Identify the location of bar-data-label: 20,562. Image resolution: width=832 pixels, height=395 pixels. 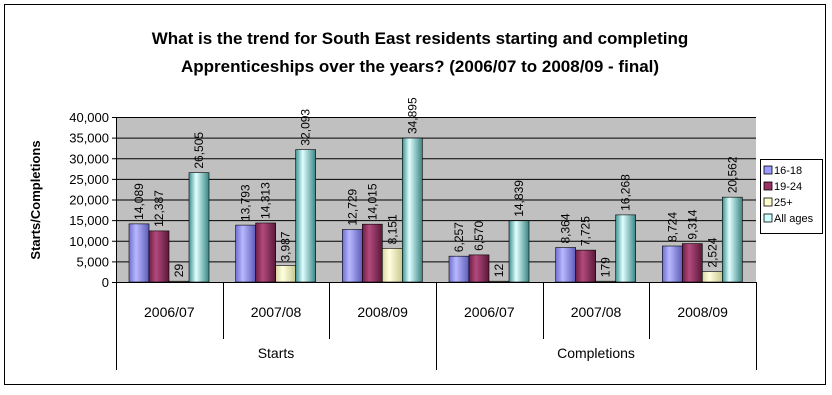
(732, 174).